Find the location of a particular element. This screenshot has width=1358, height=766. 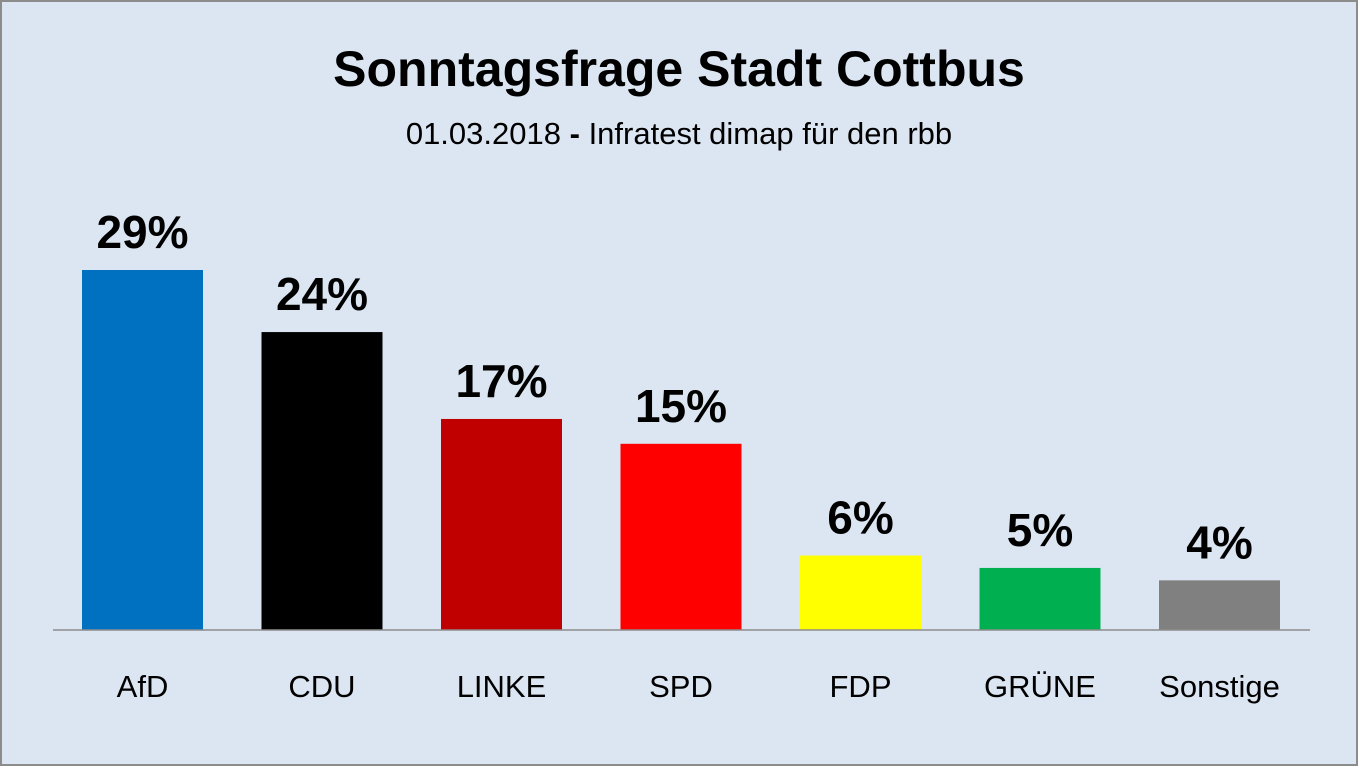

value-label-fdp: 6% is located at coordinates (860, 518).